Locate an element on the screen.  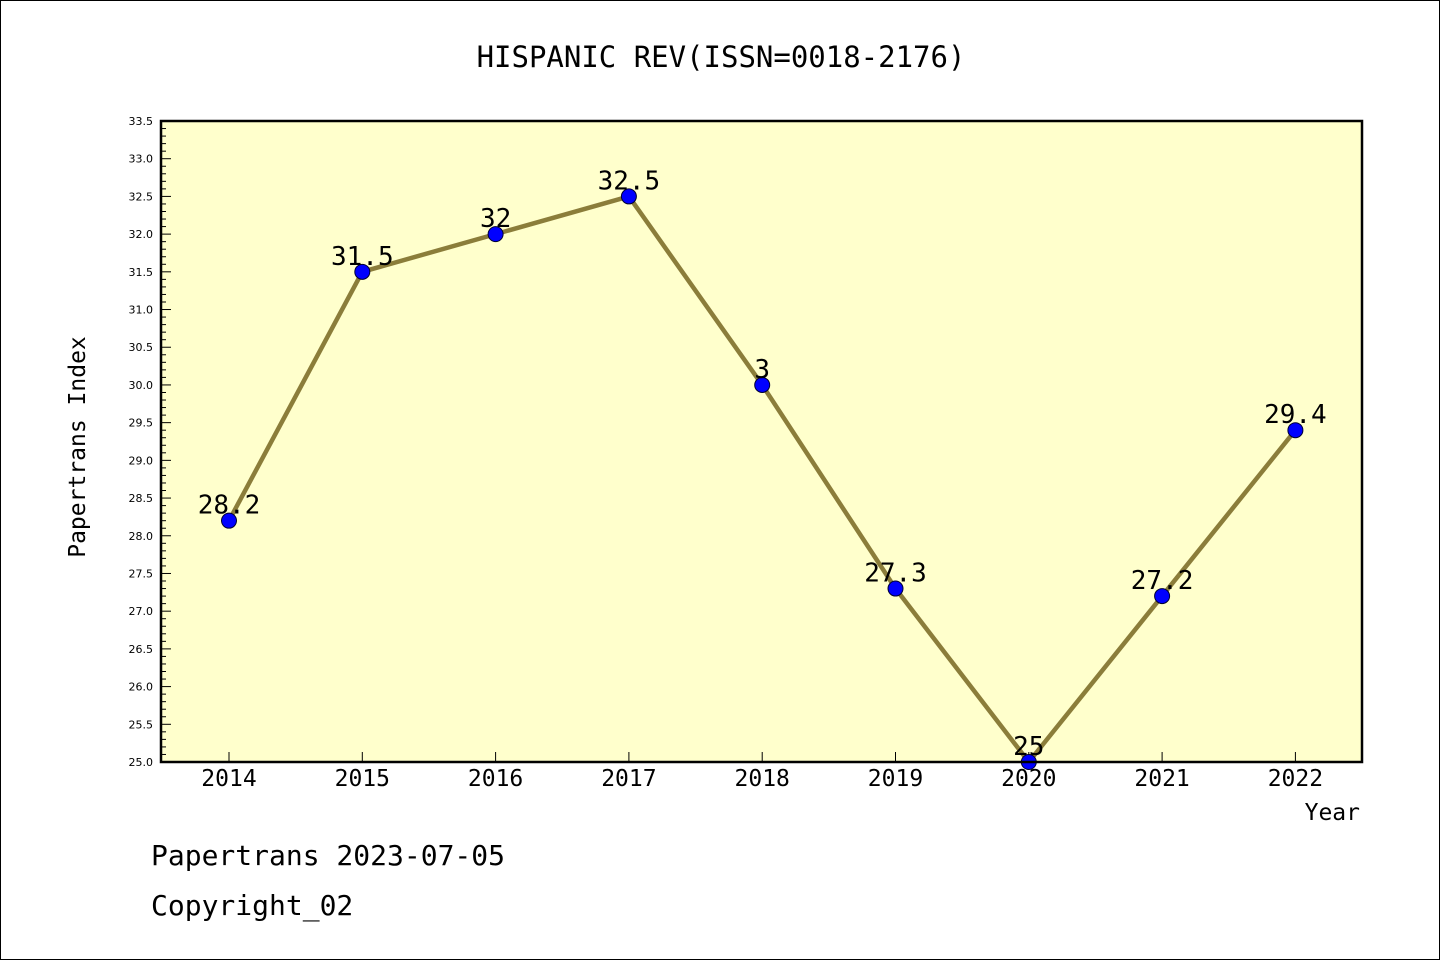
data-label: 32 is located at coordinates (495, 219).